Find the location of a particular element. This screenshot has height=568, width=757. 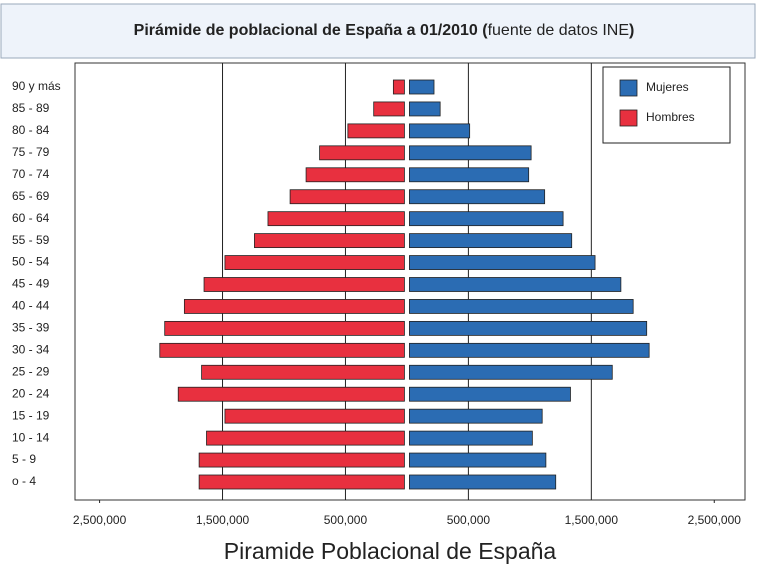

y-tick-label: 70 - 74 is located at coordinates (31, 174).